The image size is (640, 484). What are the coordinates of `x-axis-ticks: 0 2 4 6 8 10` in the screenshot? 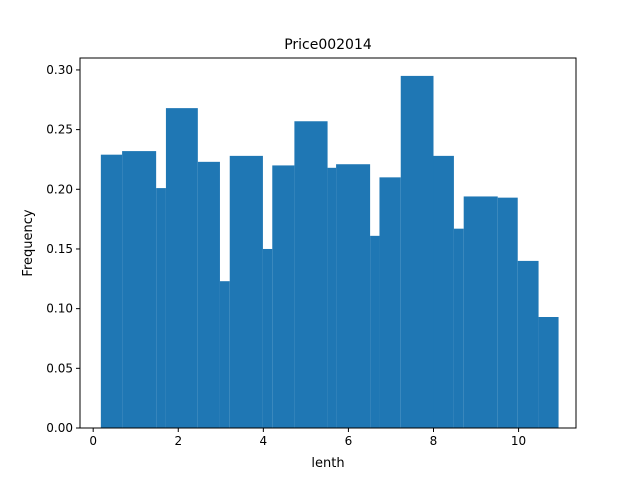 It's located at (307, 438).